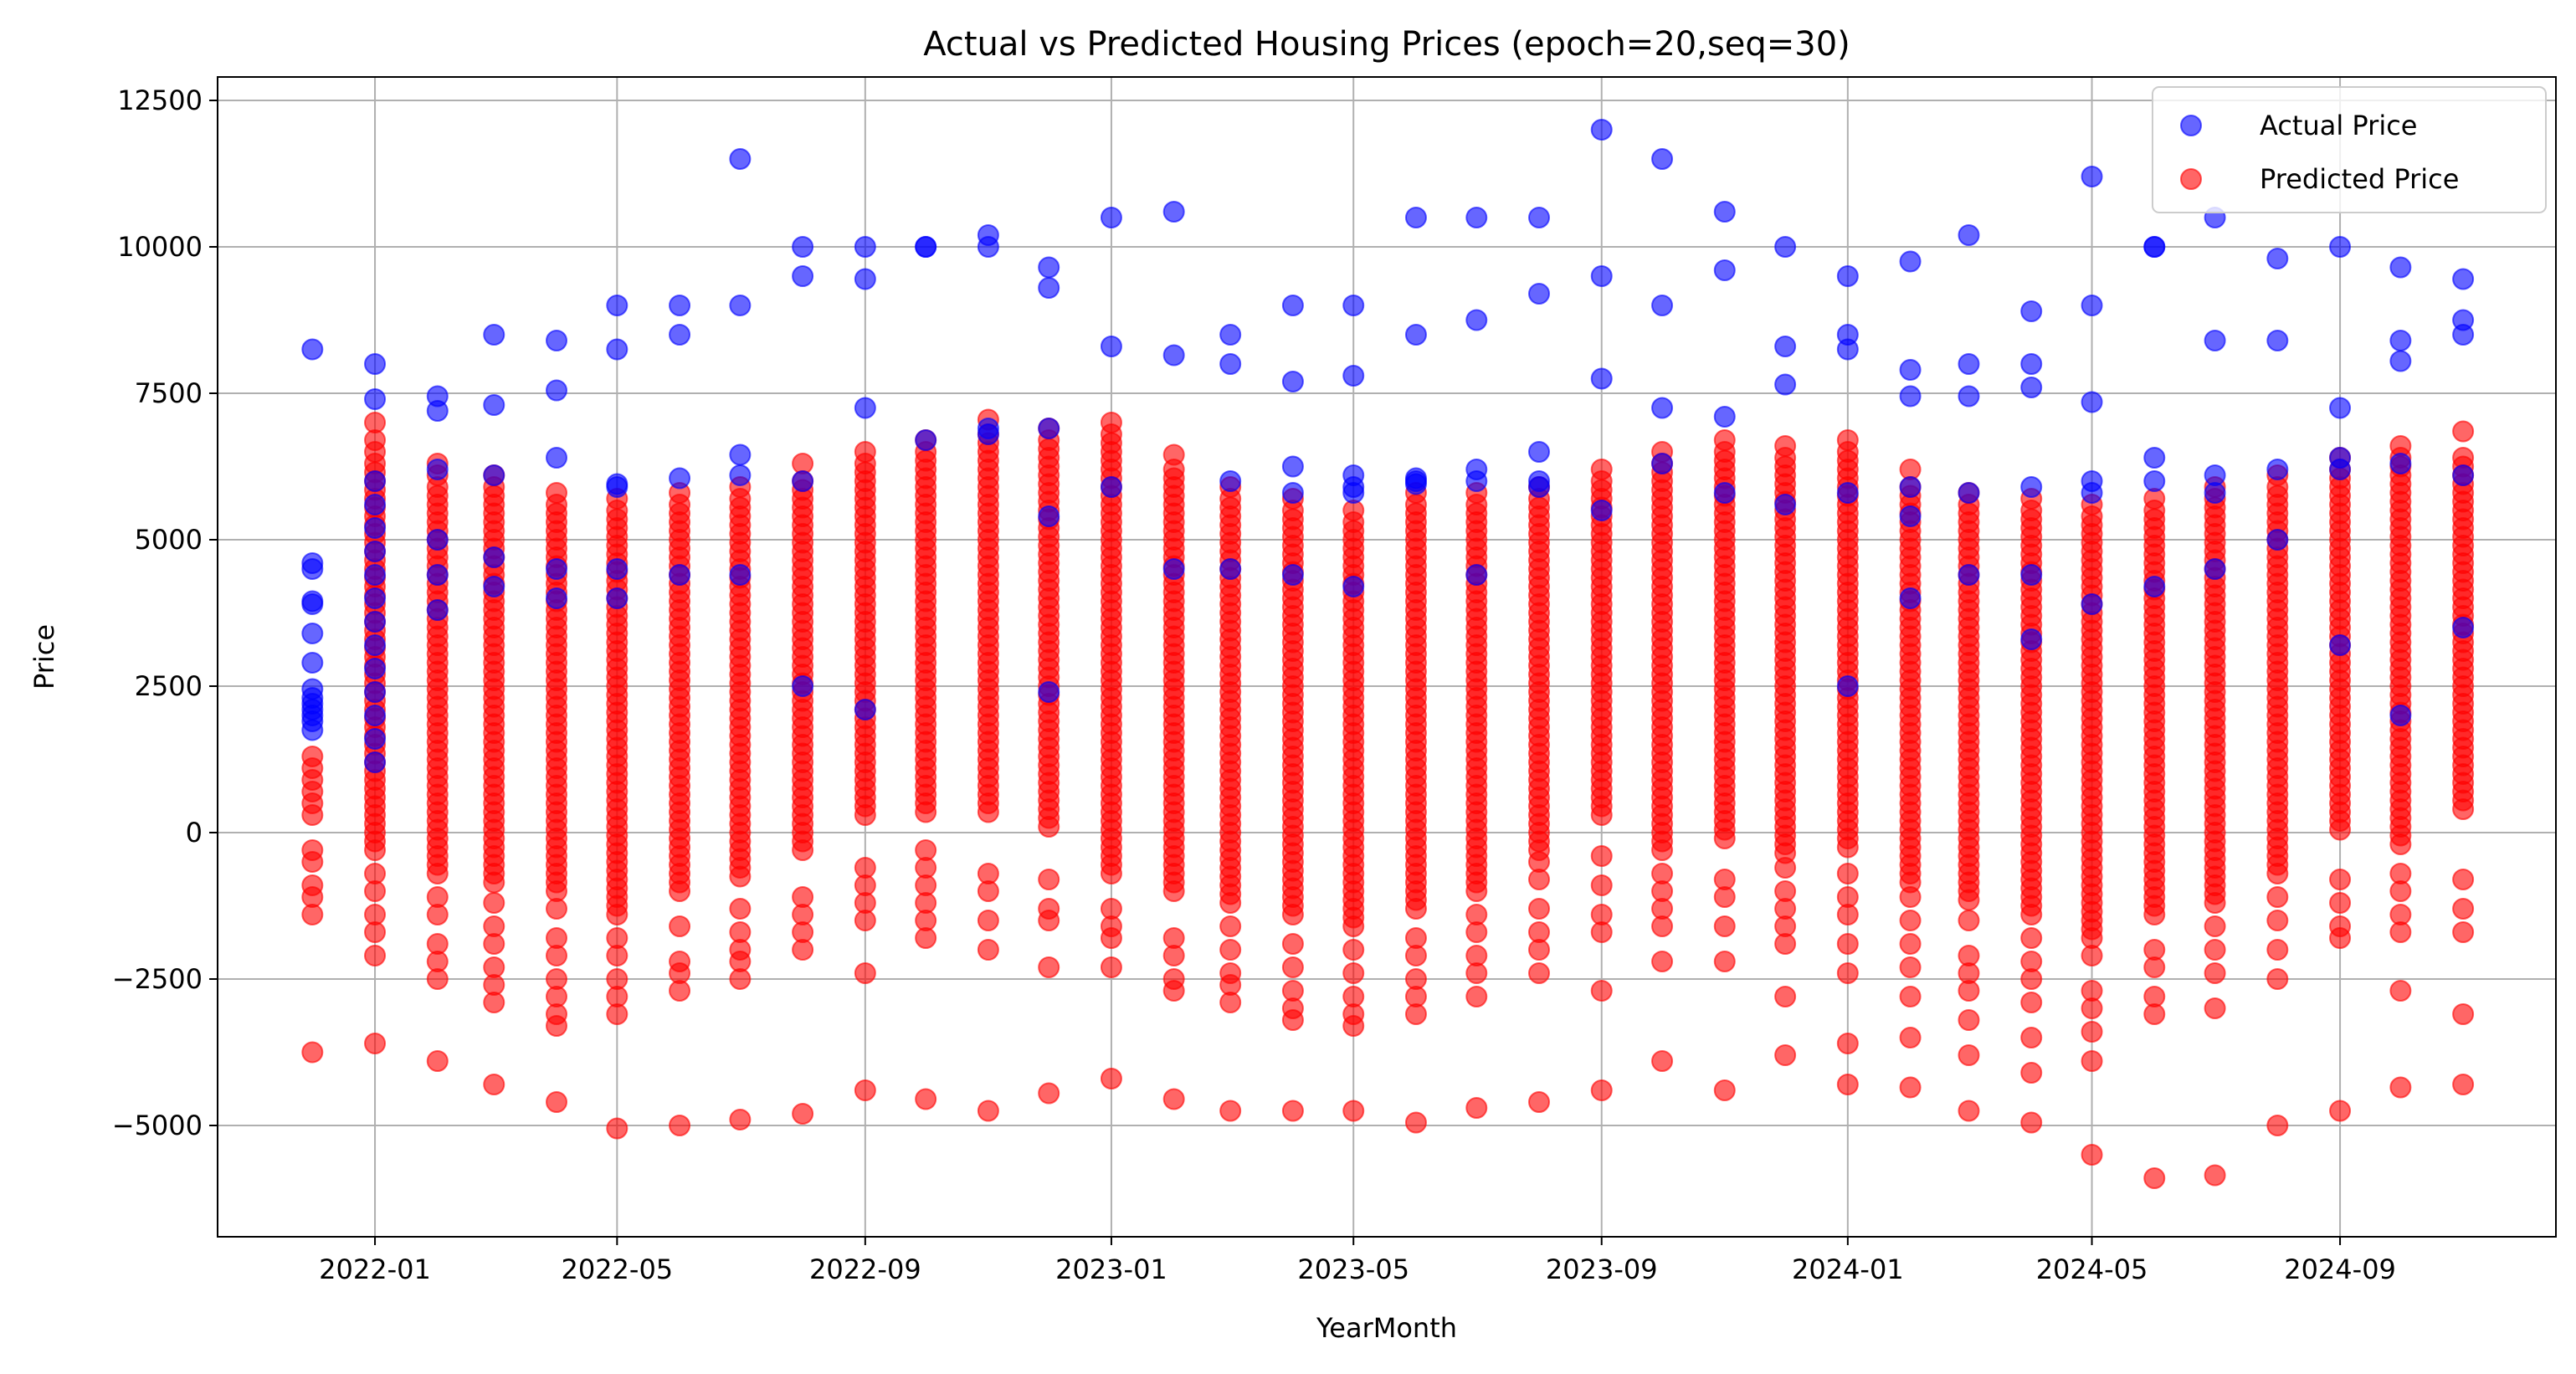 This screenshot has height=1374, width=2576. Describe the element at coordinates (169, 393) in the screenshot. I see `y-tick-label: 7500` at that location.